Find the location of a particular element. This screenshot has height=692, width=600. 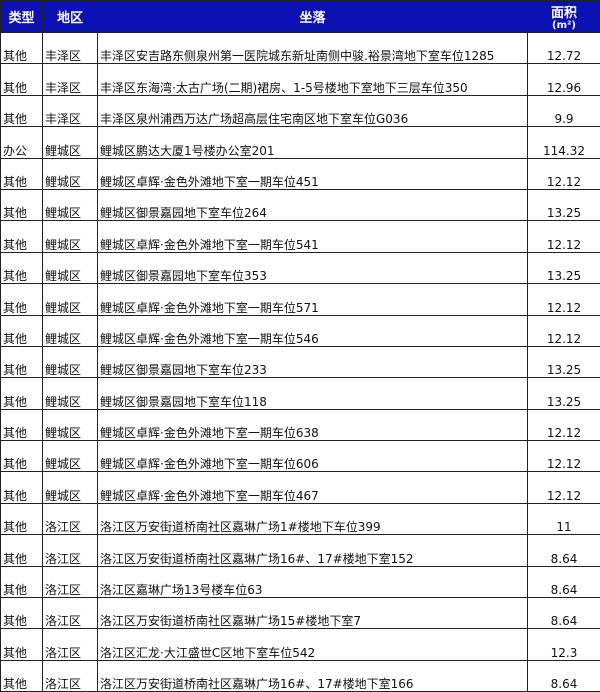

cell-location: 鲤城区御景嘉园地下室车位353 is located at coordinates (312, 268).